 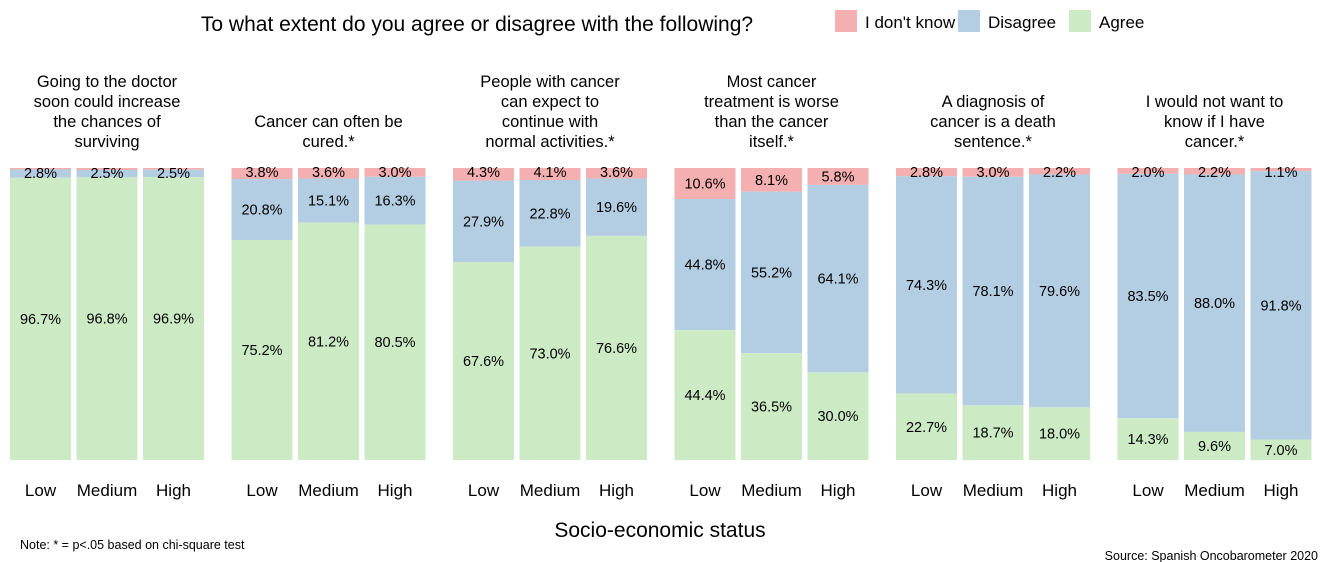 What do you see at coordinates (993, 122) in the screenshot?
I see `panel-title-line: cancer is a death` at bounding box center [993, 122].